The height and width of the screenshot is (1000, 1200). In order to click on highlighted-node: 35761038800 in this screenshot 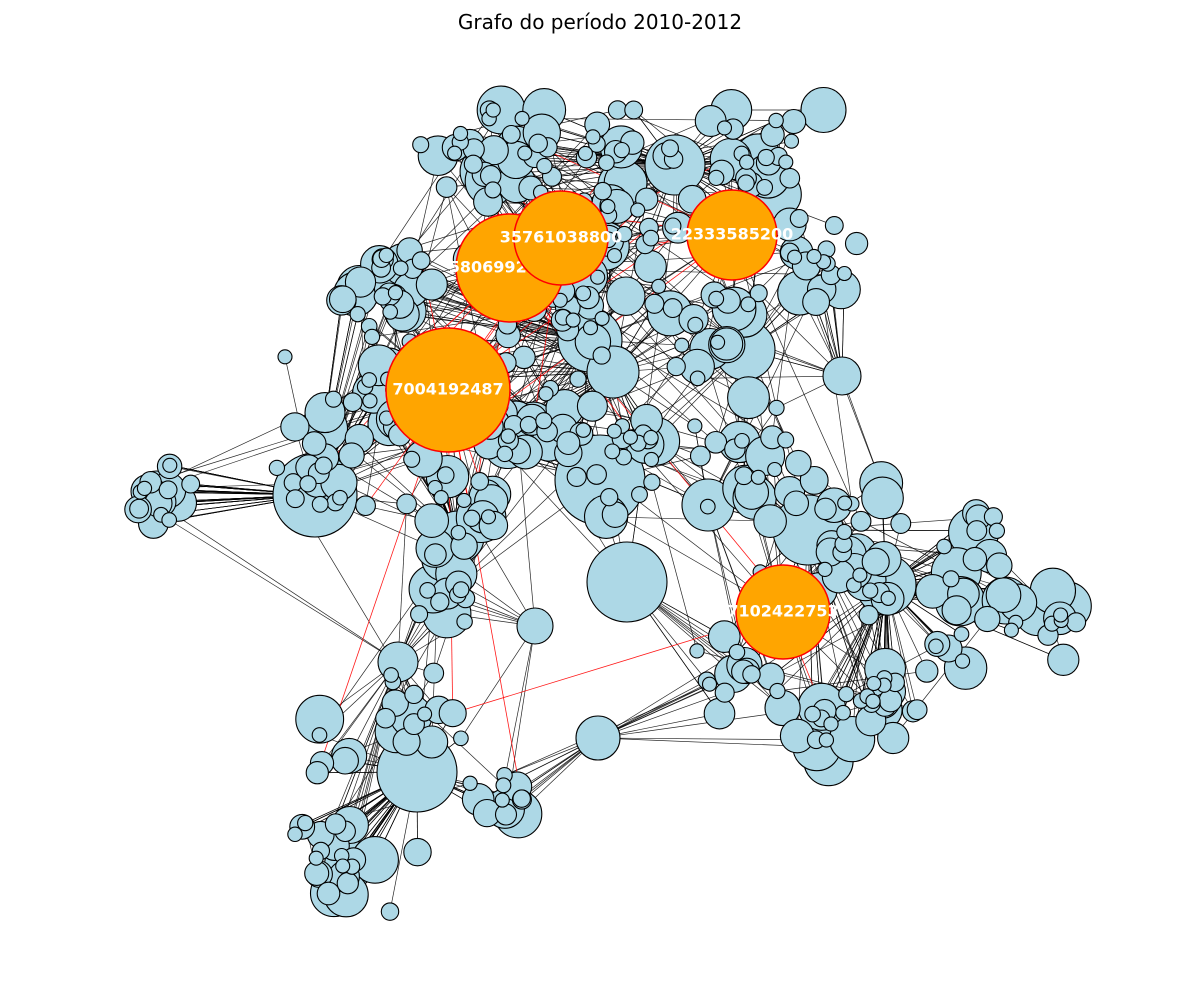, I will do `click(561, 238)`.